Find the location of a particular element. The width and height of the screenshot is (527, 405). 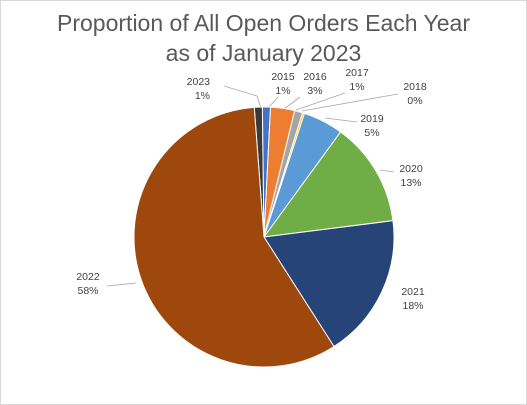

data-label-category-2022: 2022 is located at coordinates (88, 277).